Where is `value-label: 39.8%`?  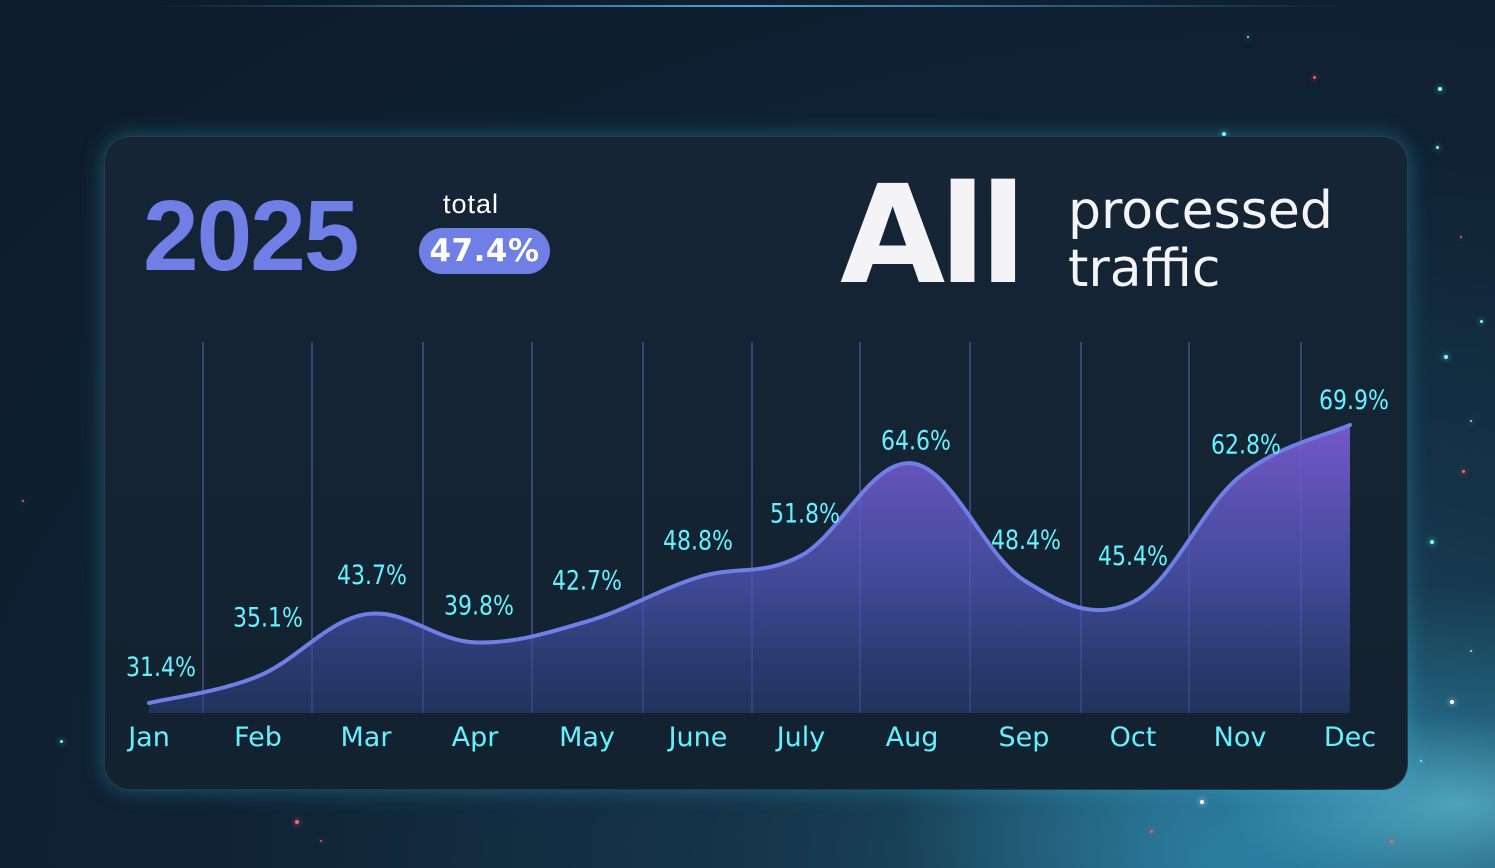 value-label: 39.8% is located at coordinates (479, 605).